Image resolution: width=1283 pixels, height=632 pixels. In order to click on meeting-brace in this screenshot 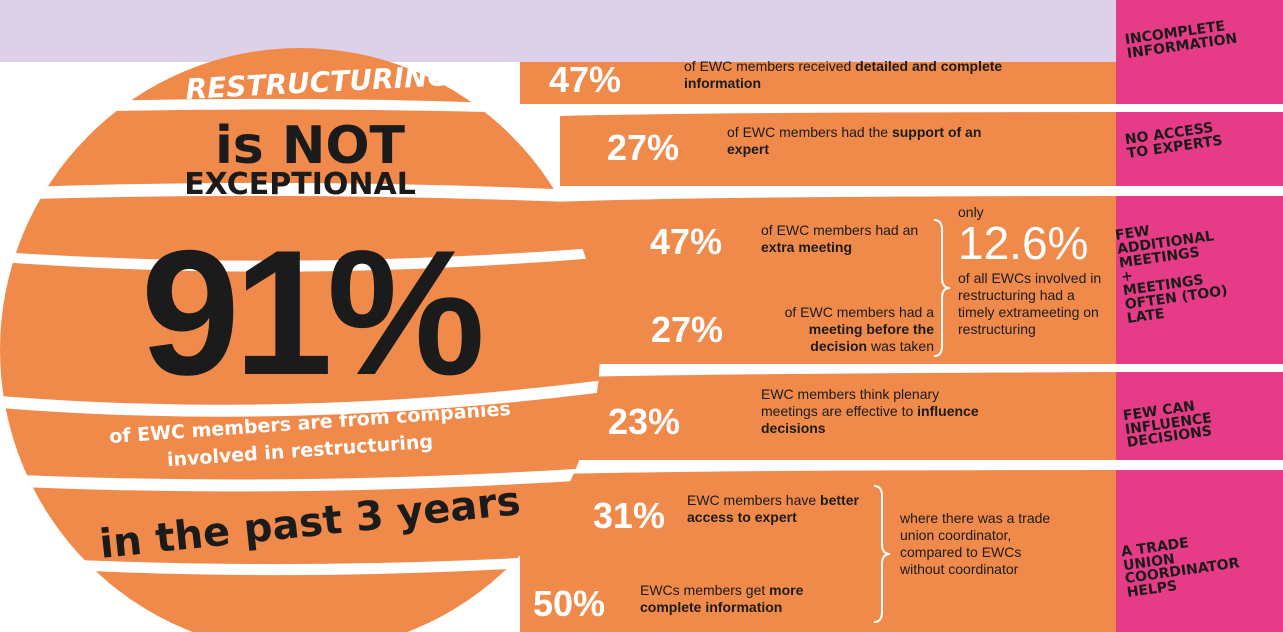, I will do `click(942, 288)`.